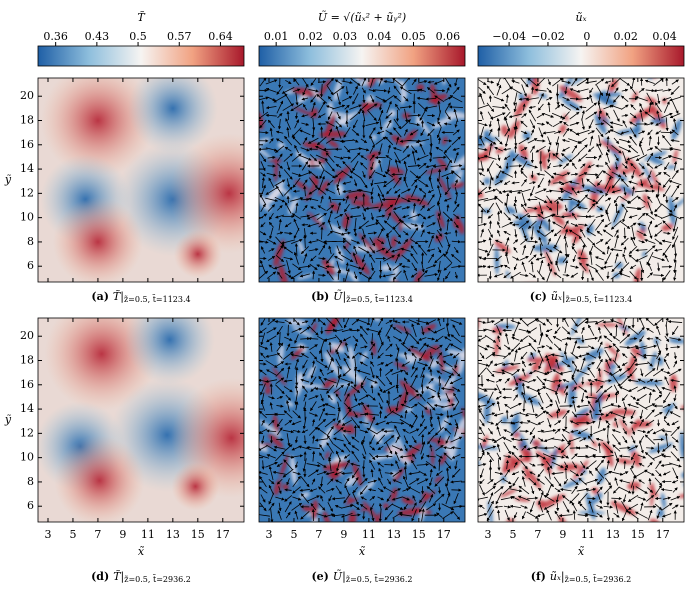  I want to click on caption-sub: z̃=0.5, t̃=2936.2, so click(598, 578).